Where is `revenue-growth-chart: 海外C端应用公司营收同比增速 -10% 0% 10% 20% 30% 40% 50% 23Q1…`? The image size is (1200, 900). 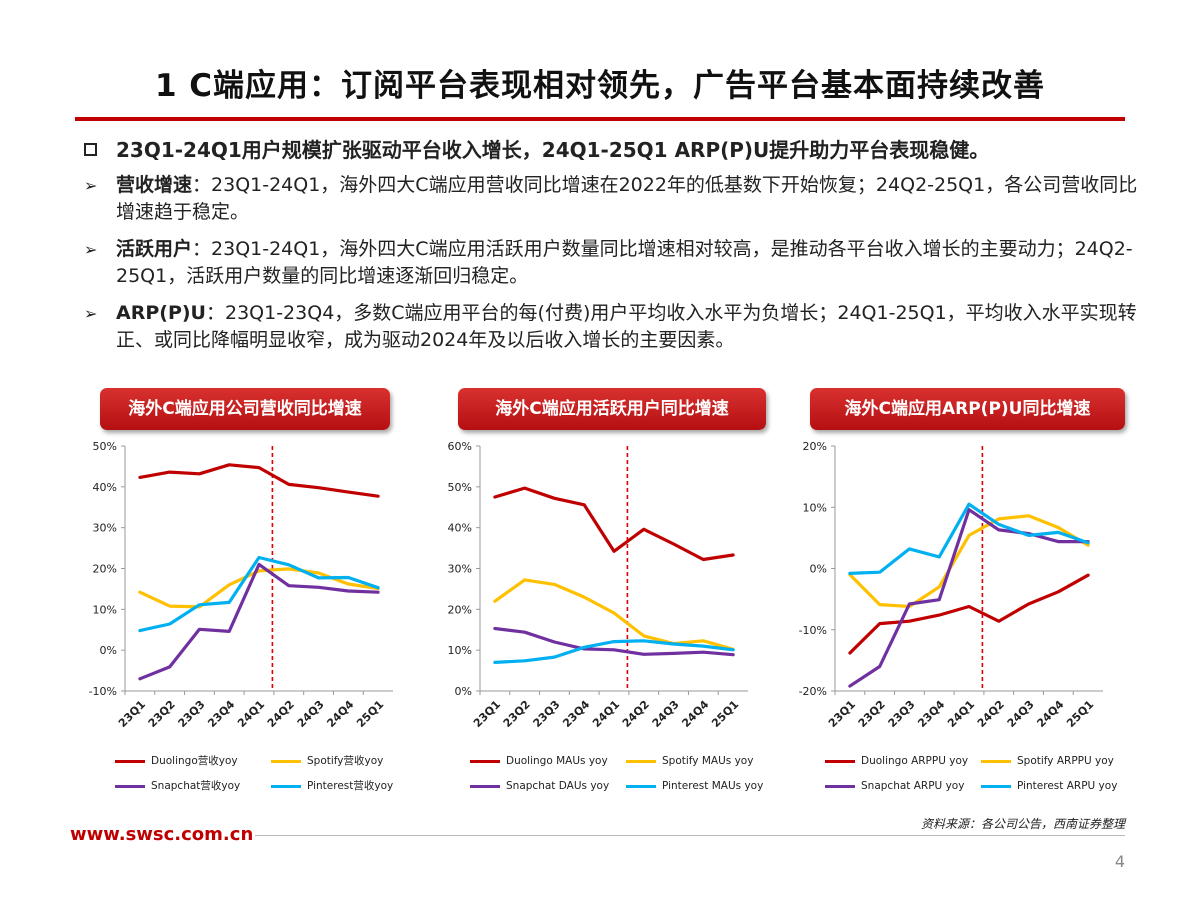
revenue-growth-chart: 海外C端应用公司营收同比增速 -10% 0% 10% 20% 30% 40% 50% 23Q1… is located at coordinates (245, 598).